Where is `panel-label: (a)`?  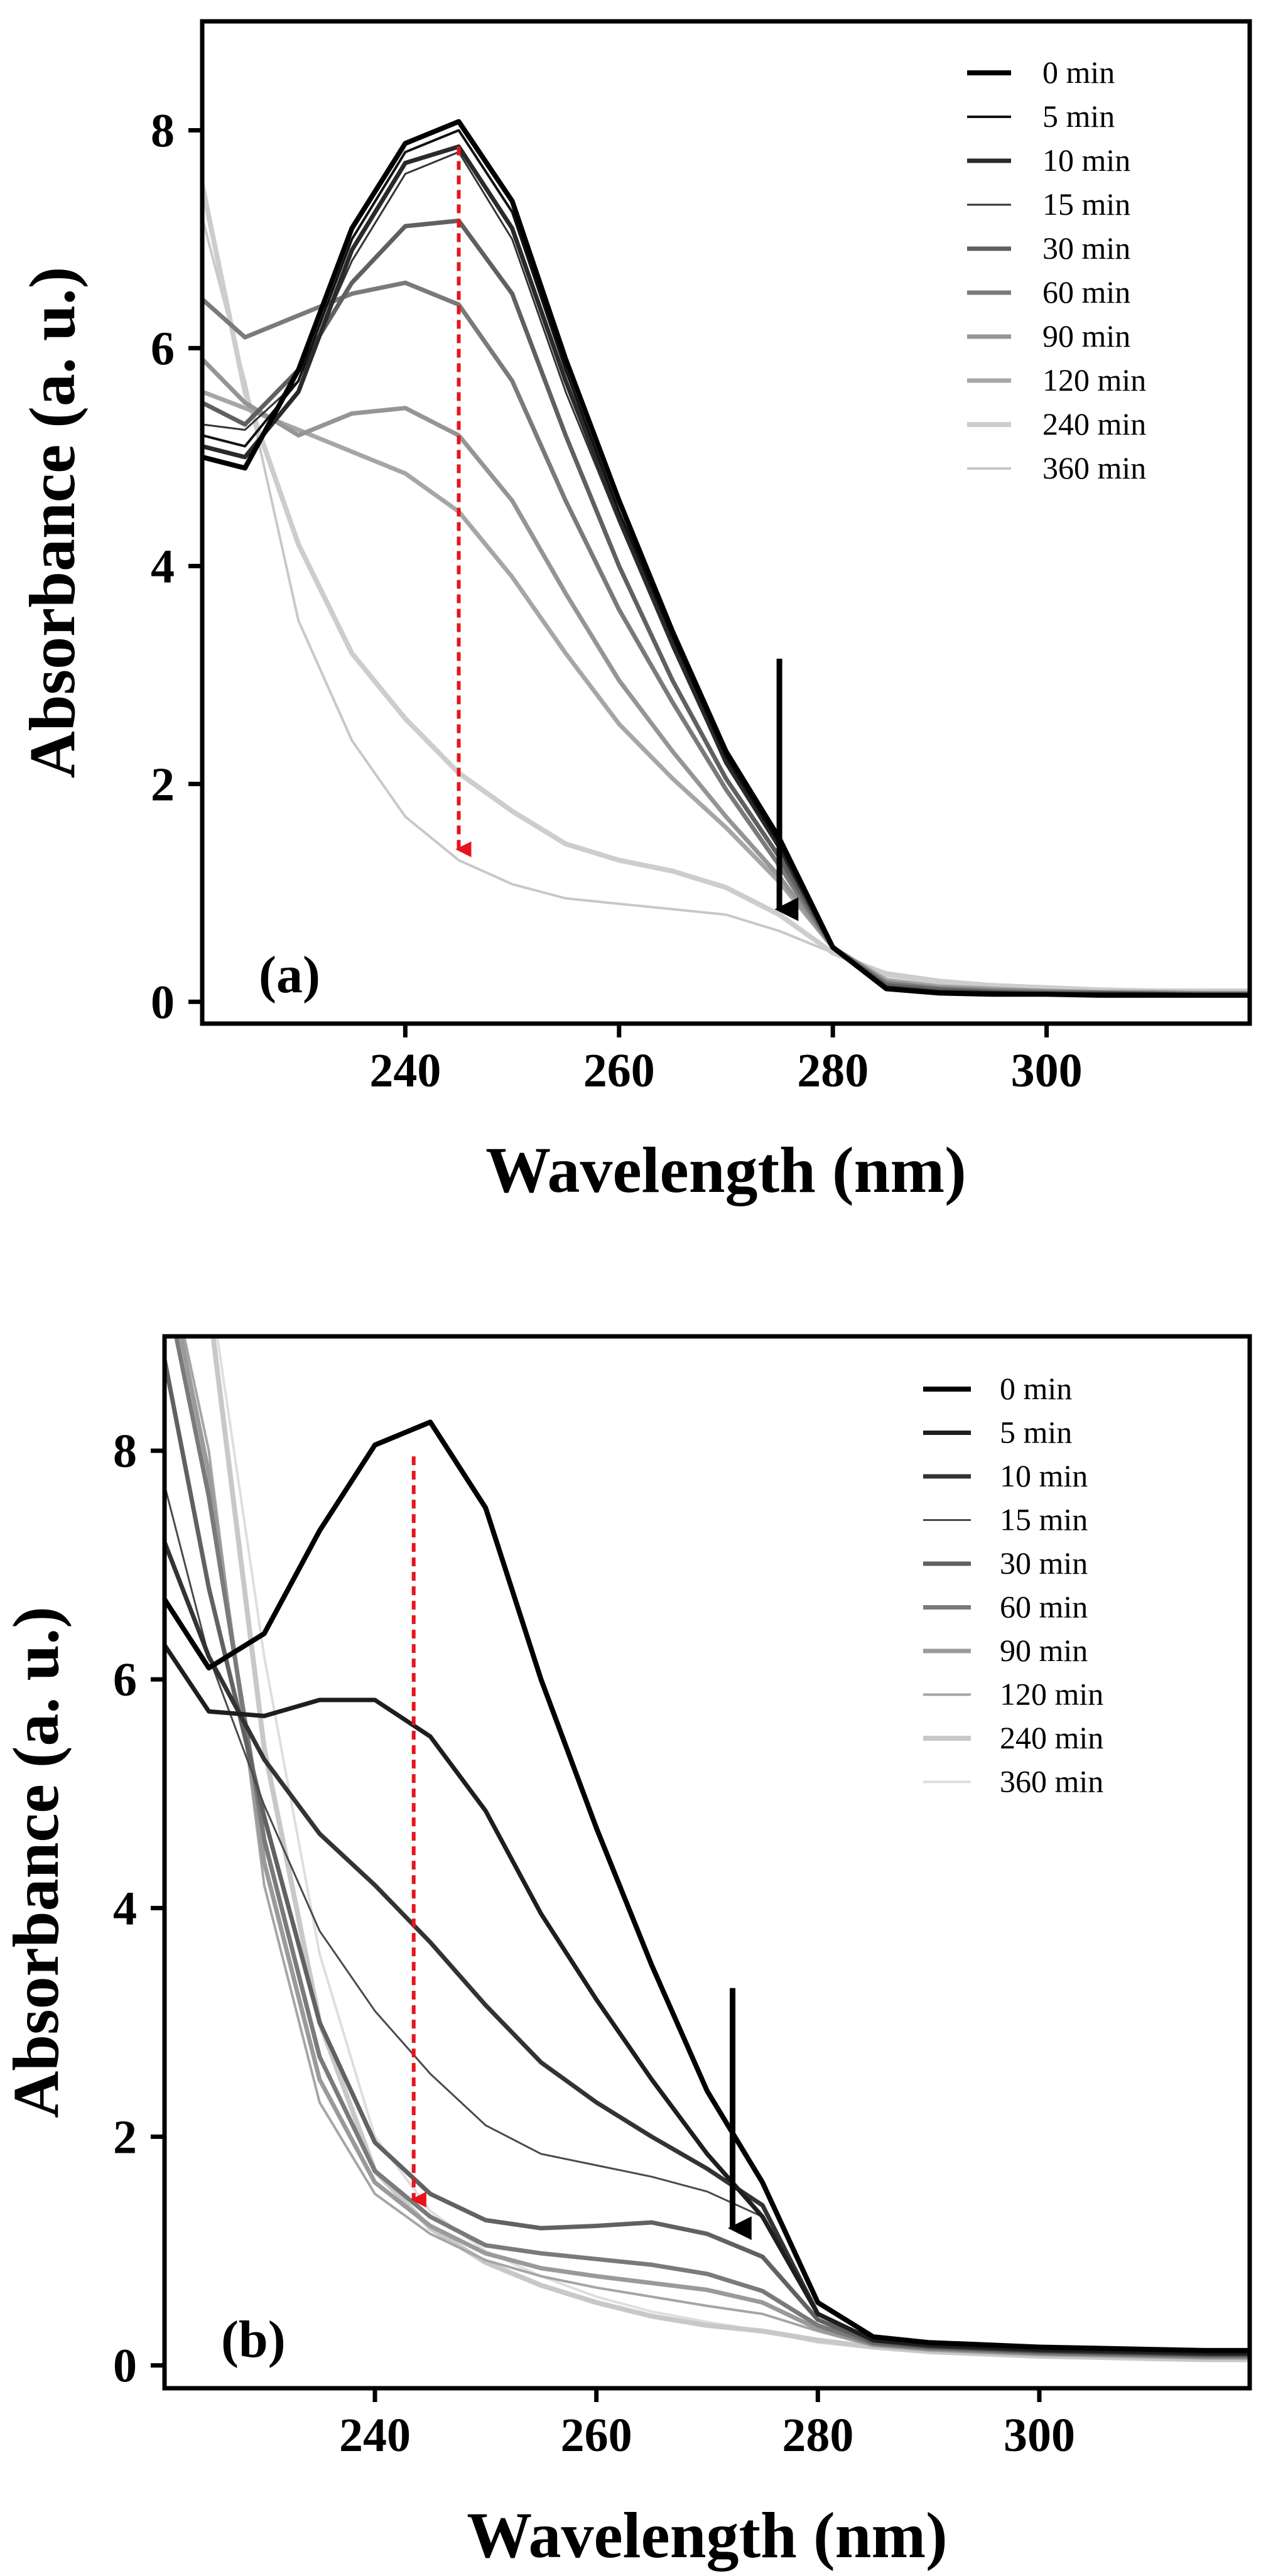
panel-label: (a) is located at coordinates (289, 975).